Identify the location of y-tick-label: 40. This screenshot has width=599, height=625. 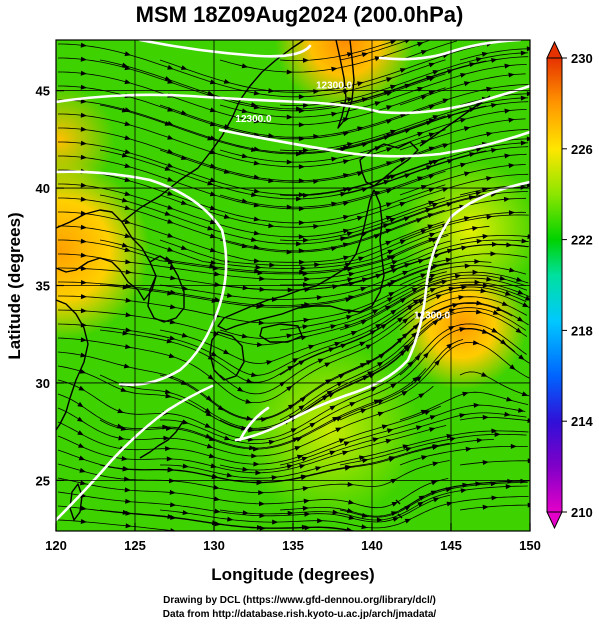
(43, 188).